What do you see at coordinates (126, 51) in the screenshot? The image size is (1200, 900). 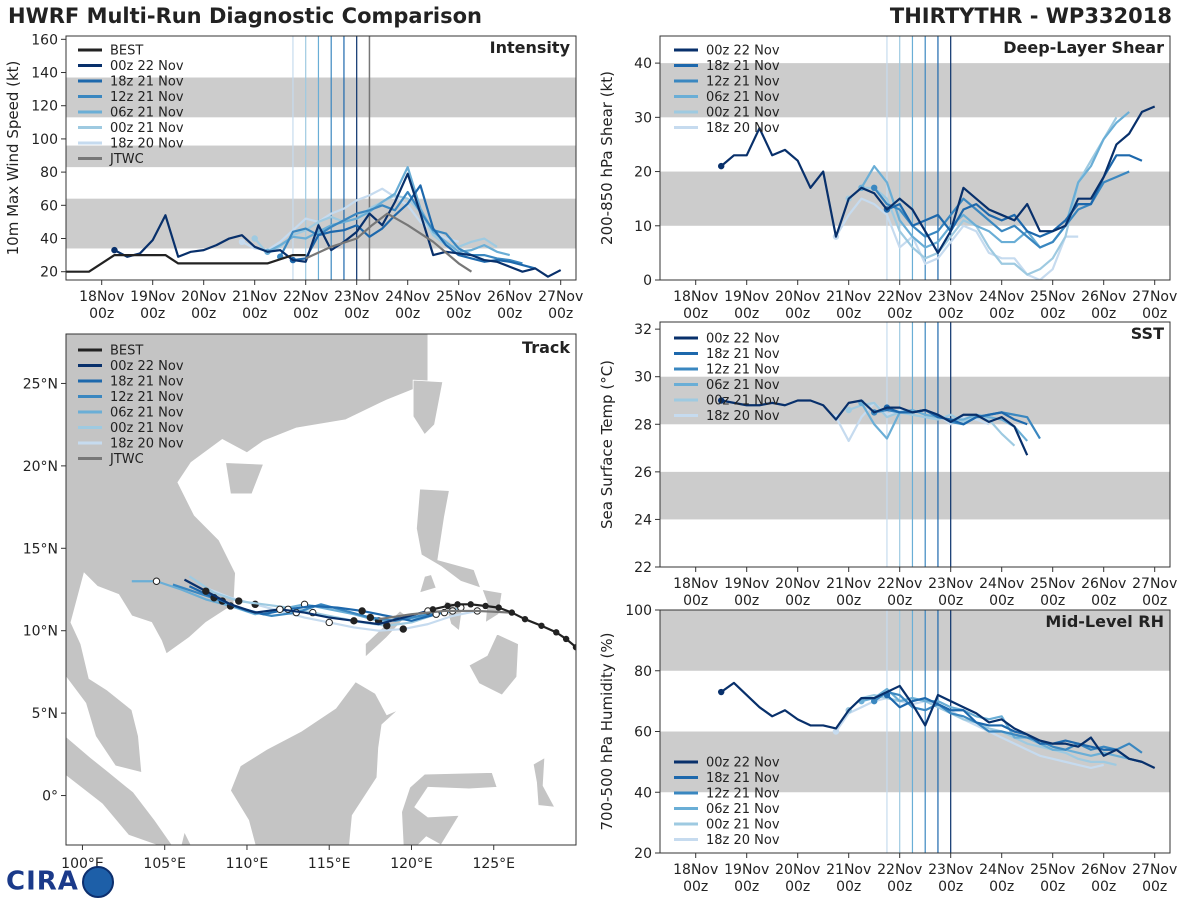 I see `legend-label-best: BEST` at bounding box center [126, 51].